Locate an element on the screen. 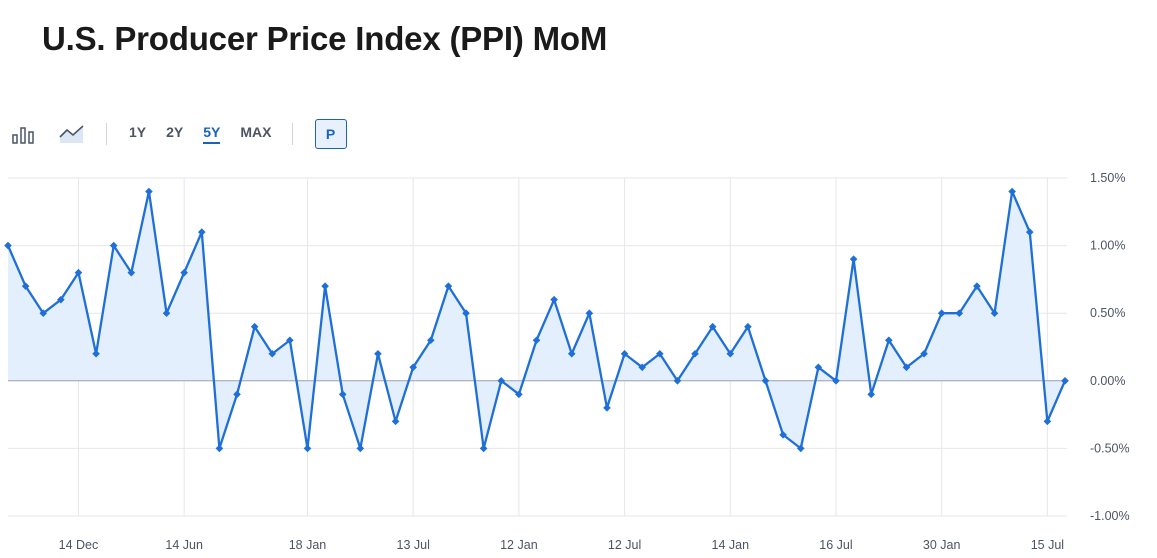  range-5y-button: 5Y is located at coordinates (212, 134).